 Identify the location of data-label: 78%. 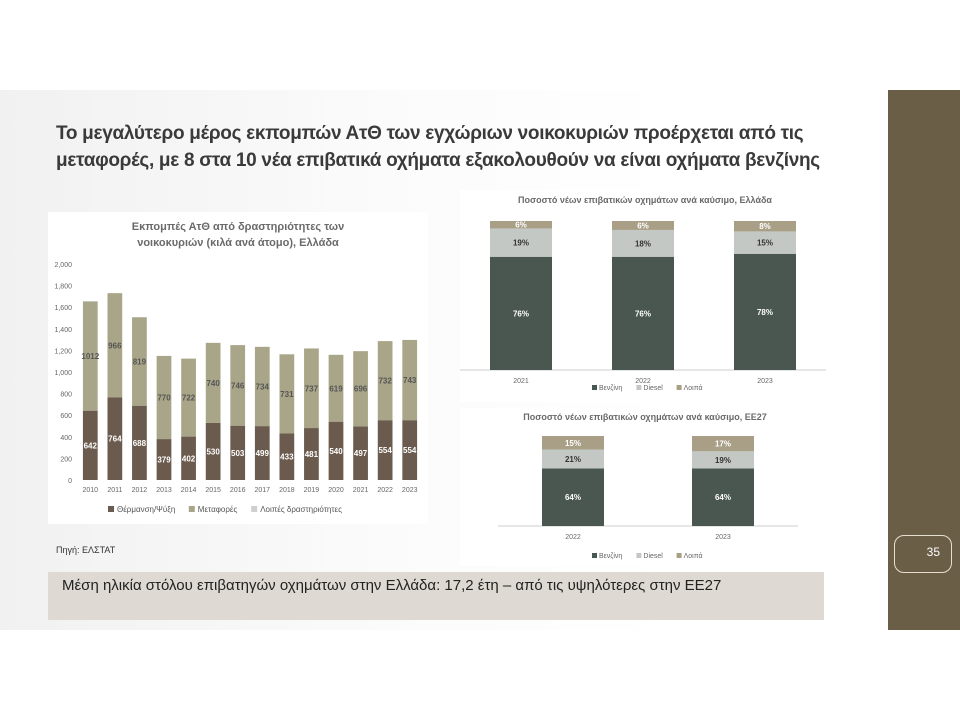
(765, 312).